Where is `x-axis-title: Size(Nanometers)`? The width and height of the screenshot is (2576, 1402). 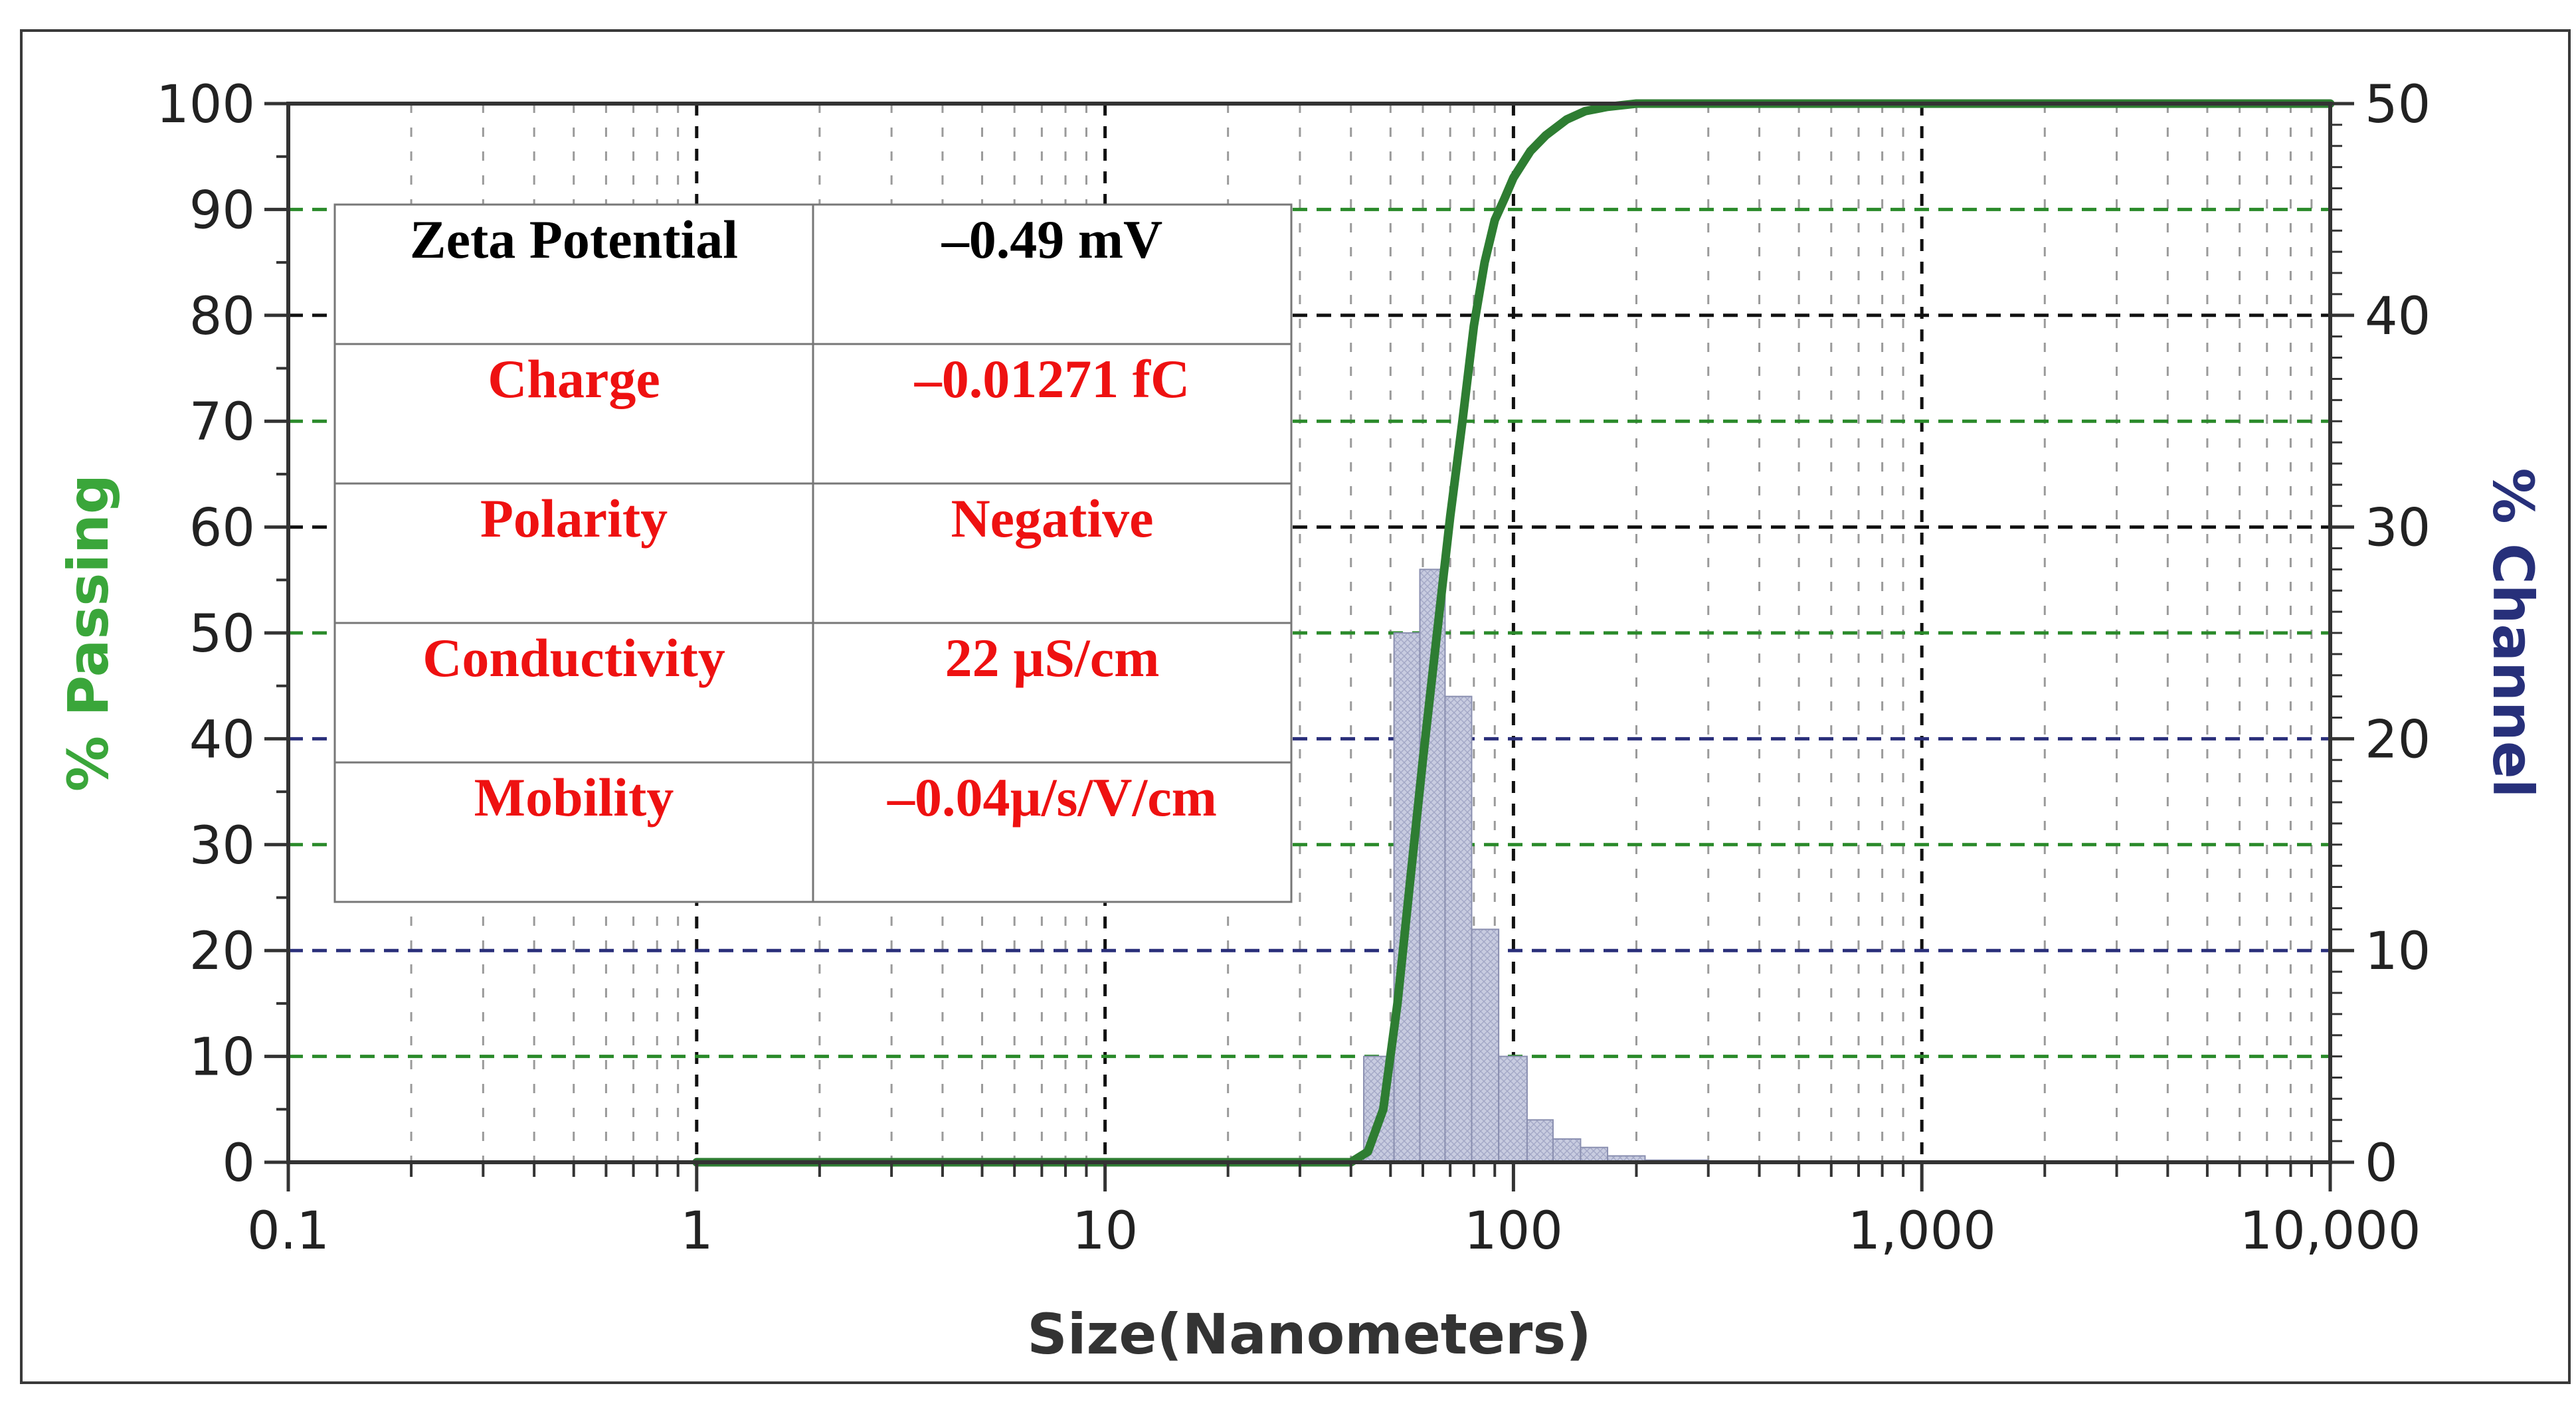
x-axis-title: Size(Nanometers) is located at coordinates (1309, 1334).